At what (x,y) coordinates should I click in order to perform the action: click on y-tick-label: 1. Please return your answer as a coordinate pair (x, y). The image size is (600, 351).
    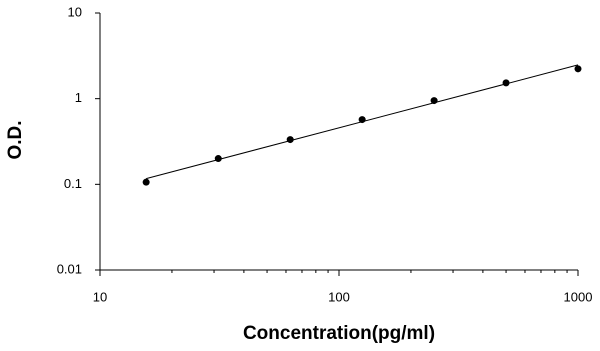
    Looking at the image, I should click on (78, 97).